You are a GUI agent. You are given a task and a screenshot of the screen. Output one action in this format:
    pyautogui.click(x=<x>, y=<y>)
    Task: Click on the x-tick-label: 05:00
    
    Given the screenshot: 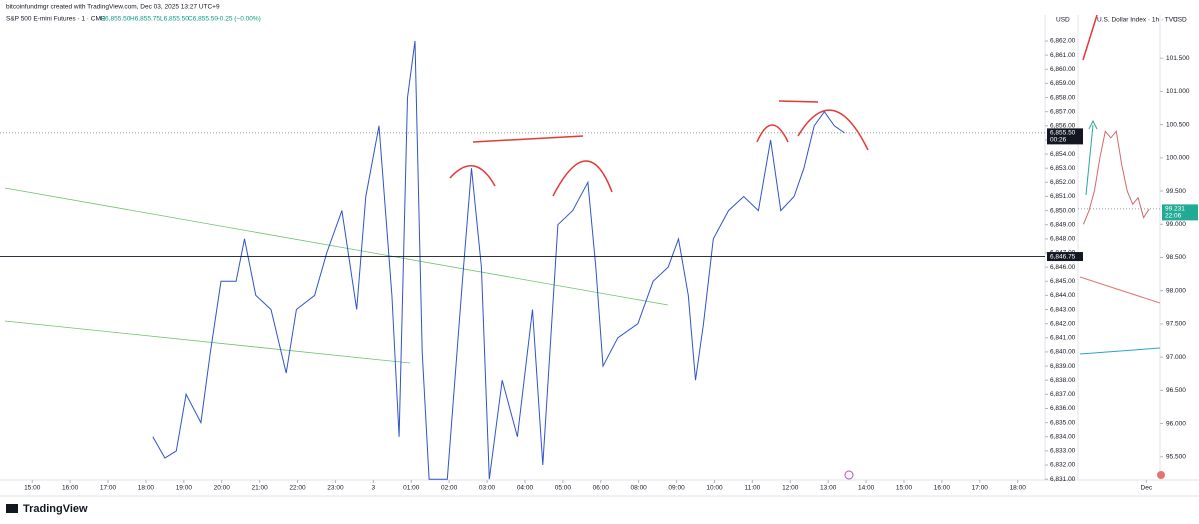 What is the action you would take?
    pyautogui.click(x=563, y=488)
    